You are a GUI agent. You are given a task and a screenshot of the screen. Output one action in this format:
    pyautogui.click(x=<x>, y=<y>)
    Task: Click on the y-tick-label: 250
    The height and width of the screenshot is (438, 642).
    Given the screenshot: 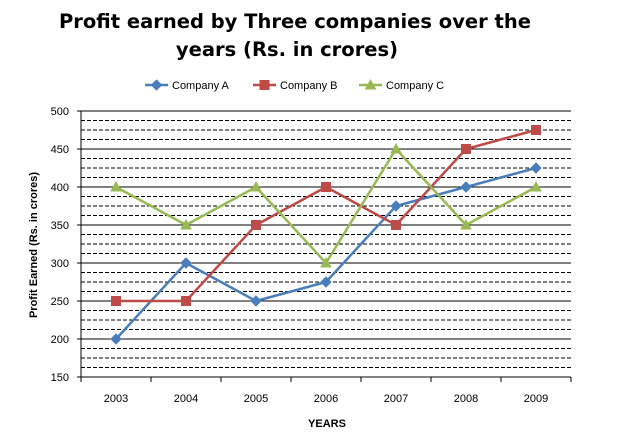 What is the action you would take?
    pyautogui.click(x=60, y=302)
    